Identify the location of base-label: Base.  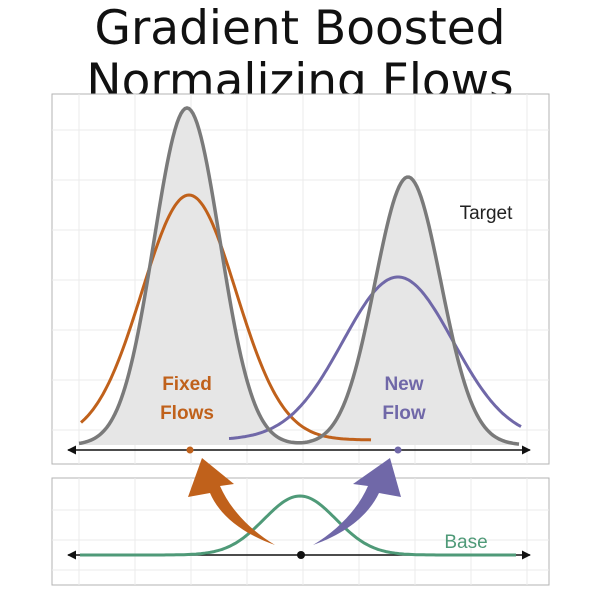
(465, 542).